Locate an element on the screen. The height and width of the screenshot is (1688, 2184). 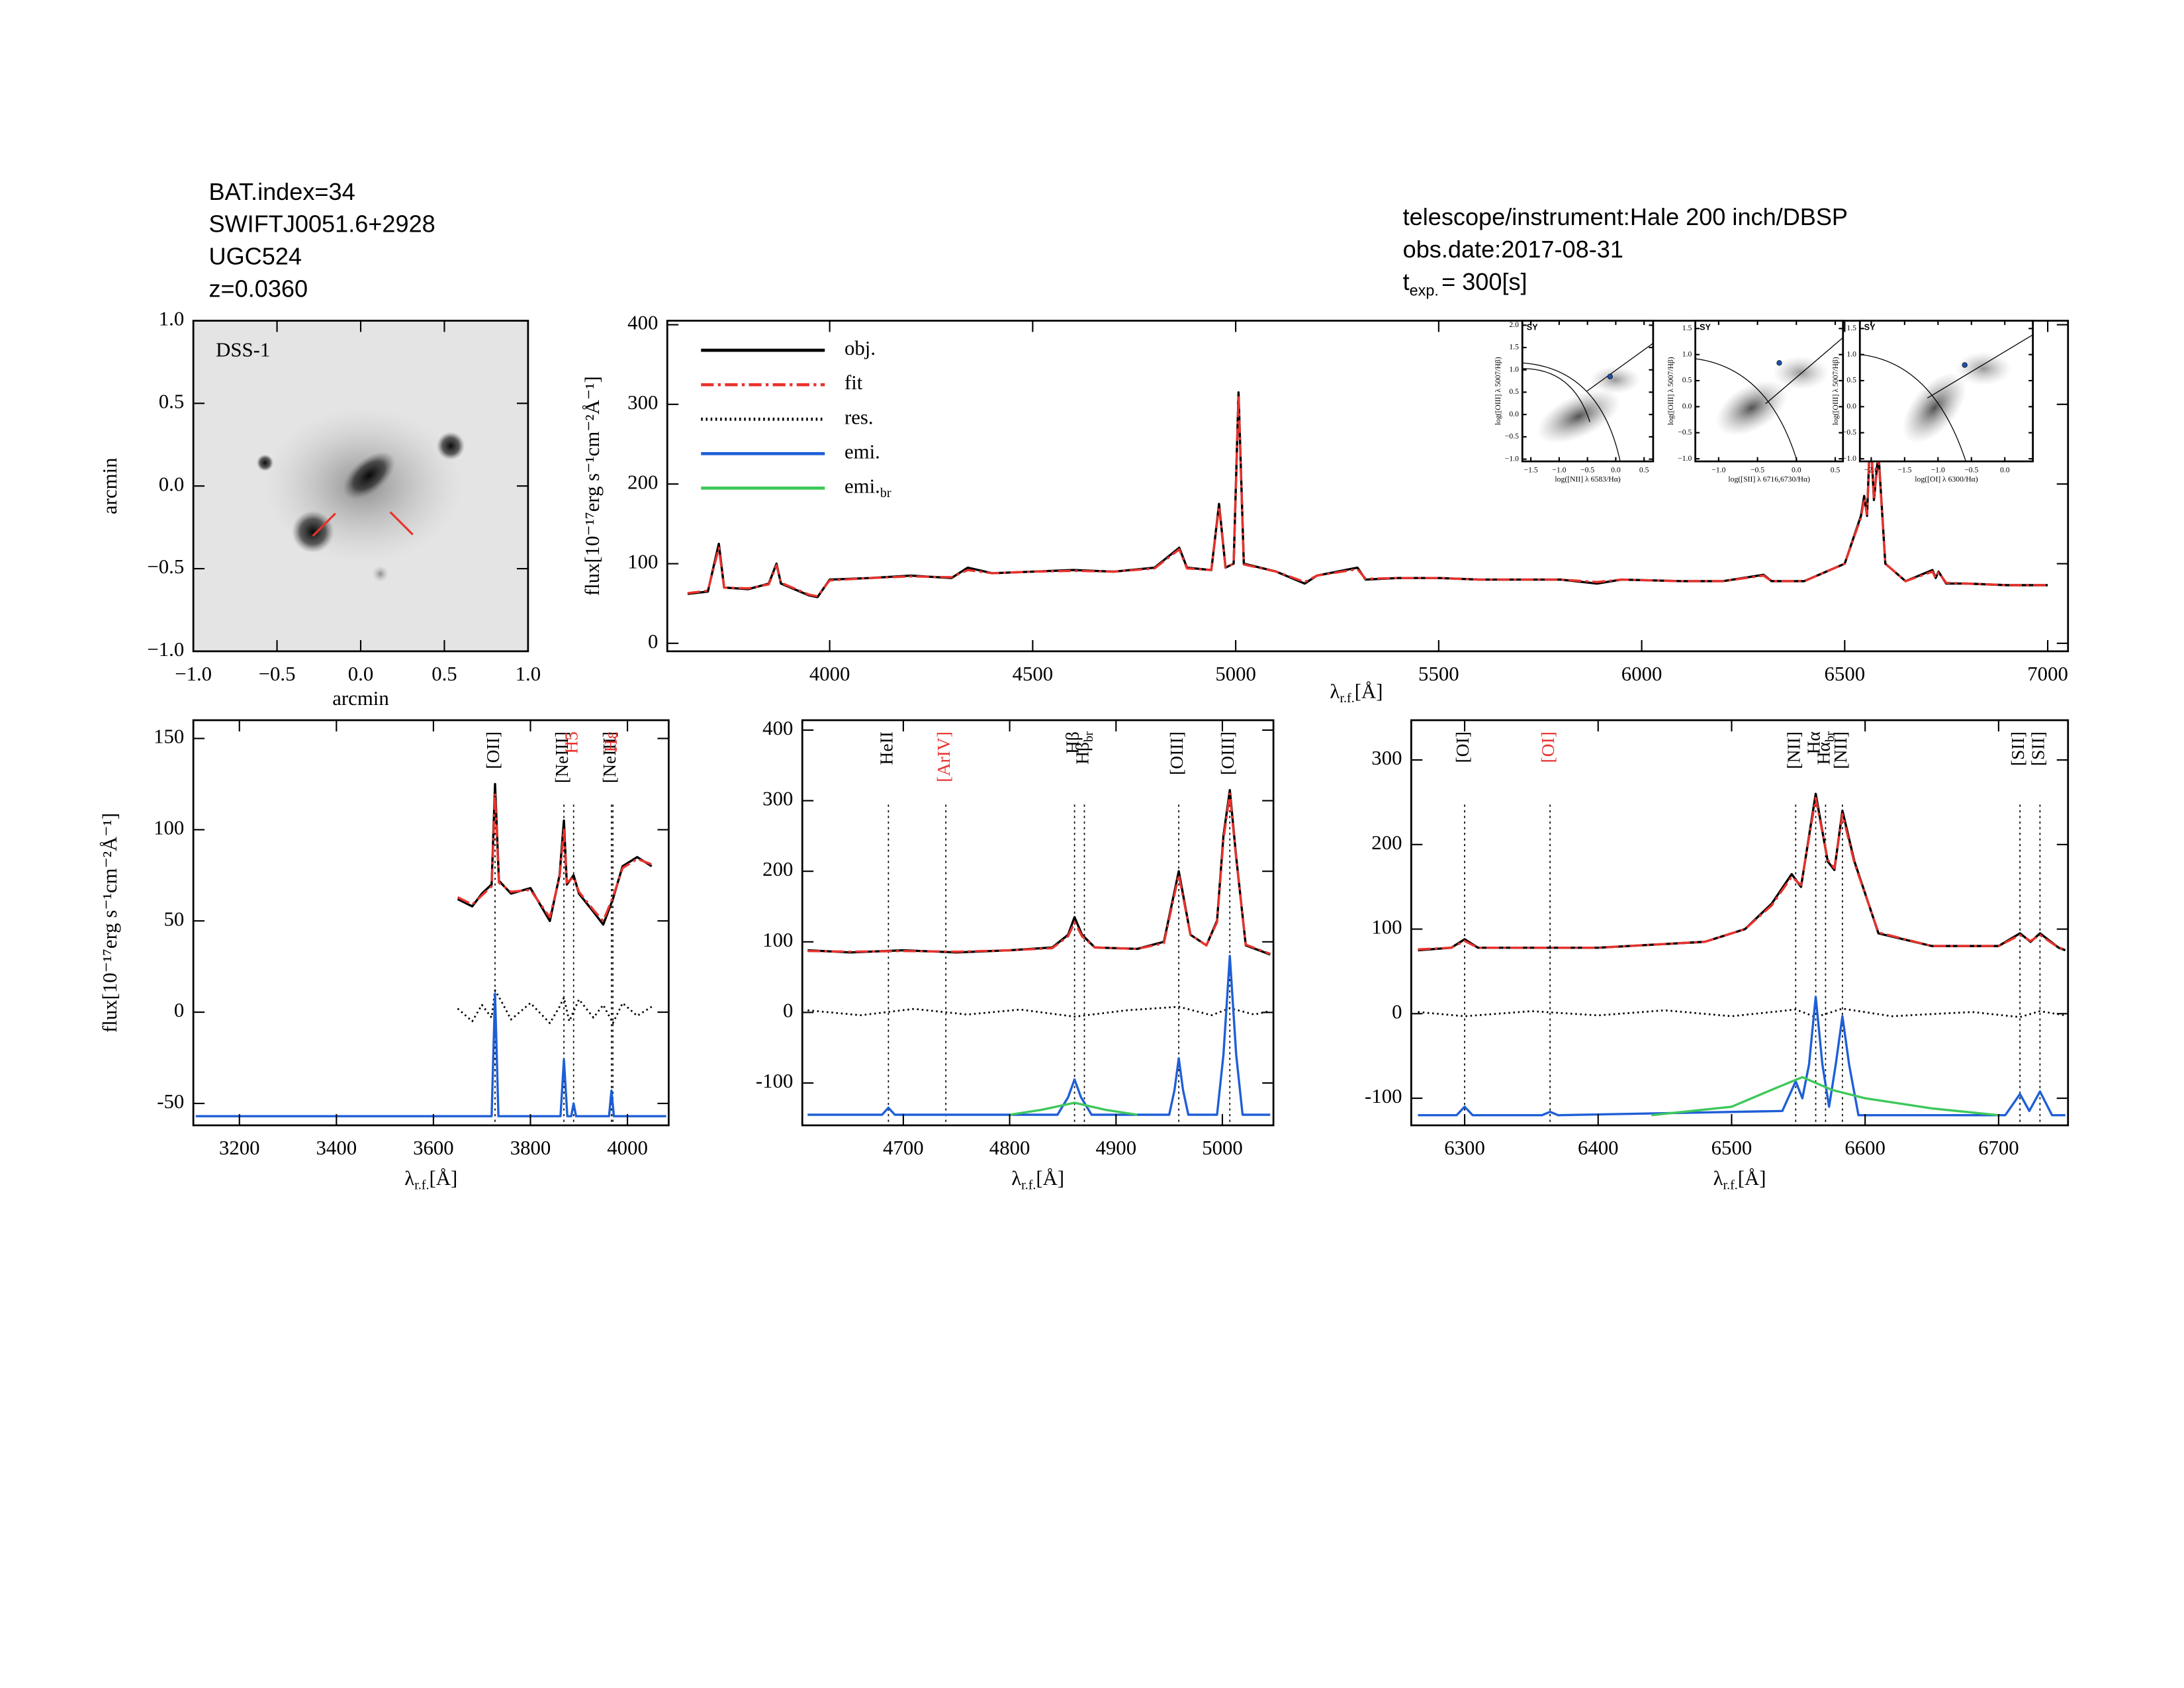
y-tick-label: 50 is located at coordinates (173, 919).